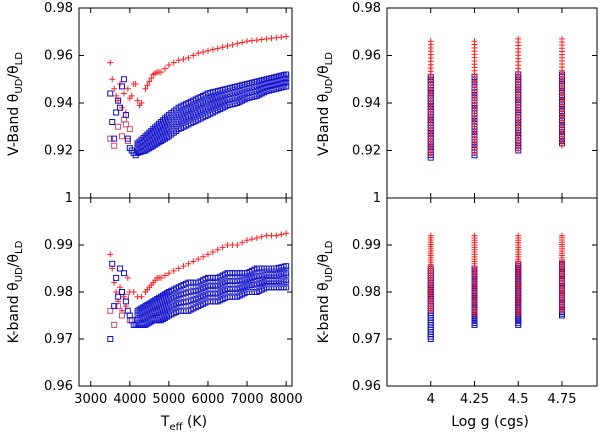 The width and height of the screenshot is (600, 434). I want to click on x-tick-label: 7000, so click(247, 399).